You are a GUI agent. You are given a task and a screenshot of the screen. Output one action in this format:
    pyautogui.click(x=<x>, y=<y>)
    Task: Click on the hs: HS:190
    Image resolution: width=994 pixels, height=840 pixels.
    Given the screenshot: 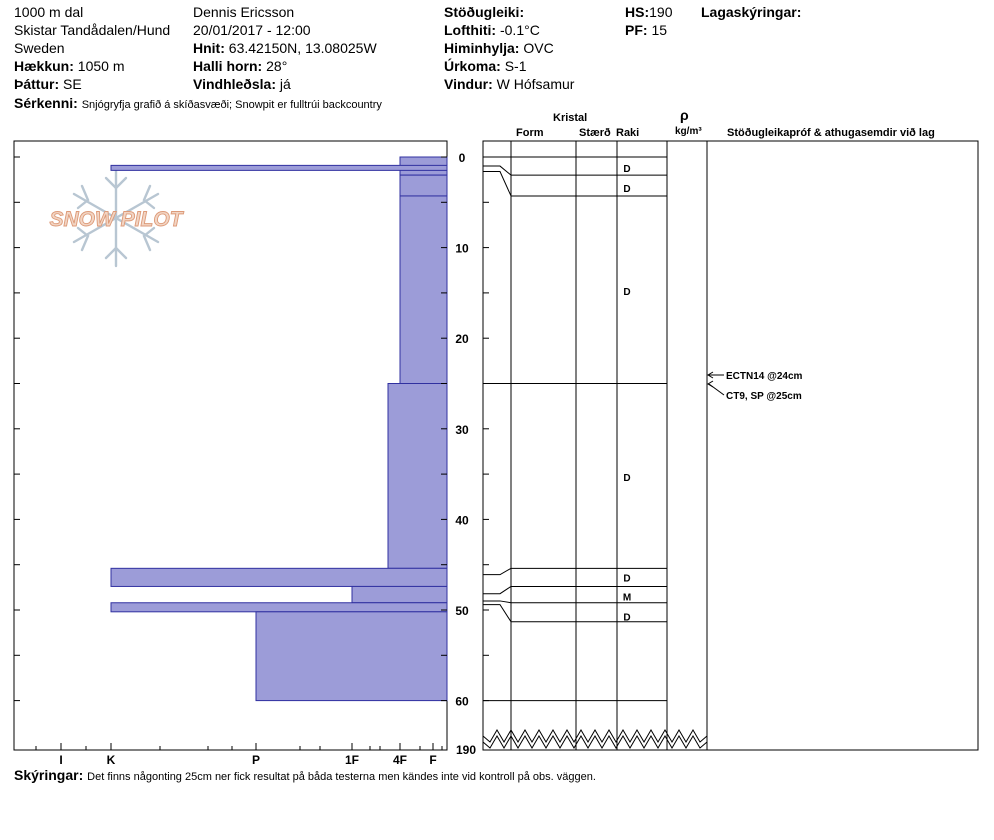 What is the action you would take?
    pyautogui.click(x=648, y=12)
    